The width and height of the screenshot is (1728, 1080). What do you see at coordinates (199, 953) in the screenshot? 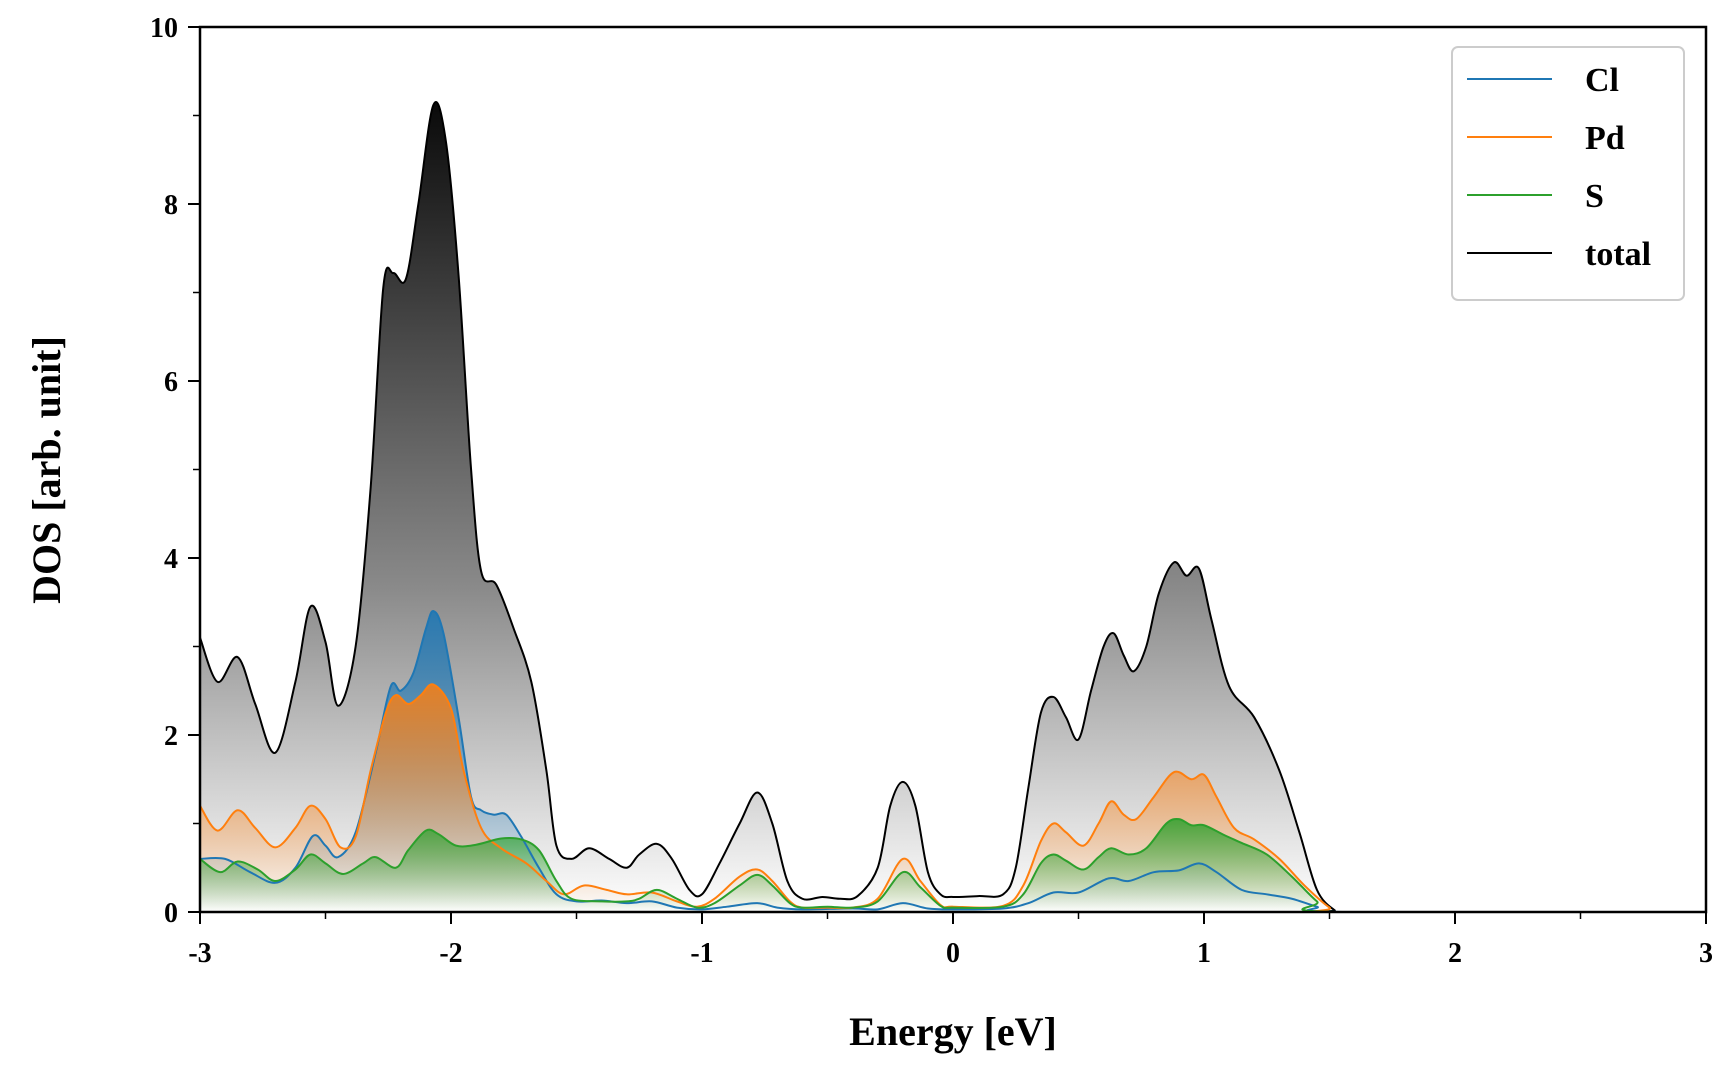
I see `x-tick-label: -3` at bounding box center [199, 953].